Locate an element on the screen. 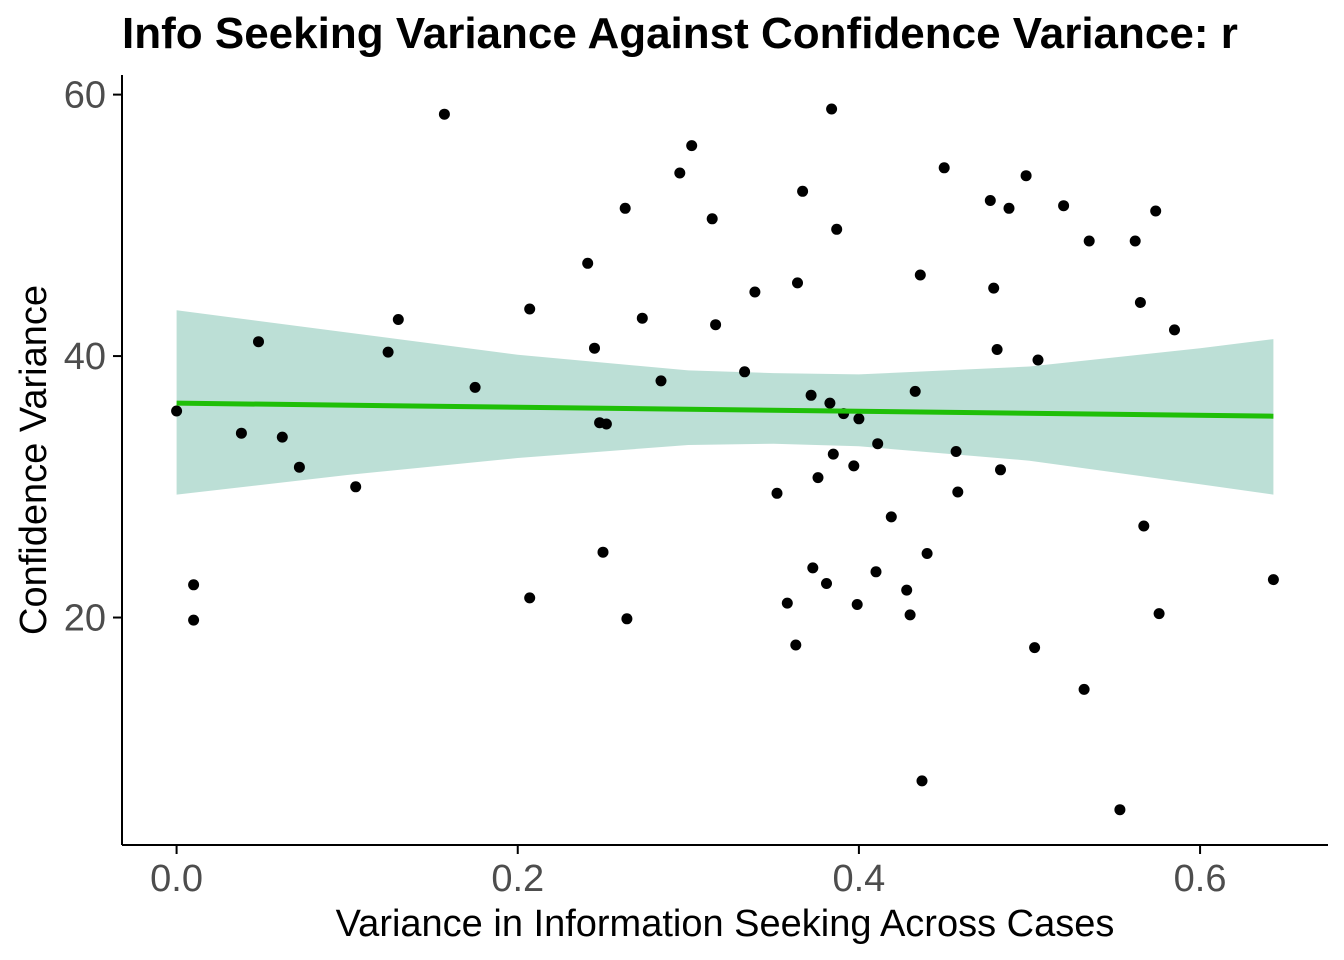 Image resolution: width=1344 pixels, height=960 pixels. trend-line is located at coordinates (725, 409).